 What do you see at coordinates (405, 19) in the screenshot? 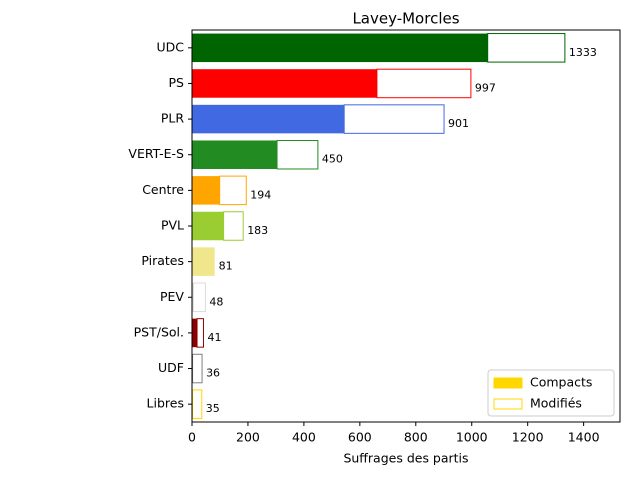
I see `chart-title: Lavey-Morcles` at bounding box center [405, 19].